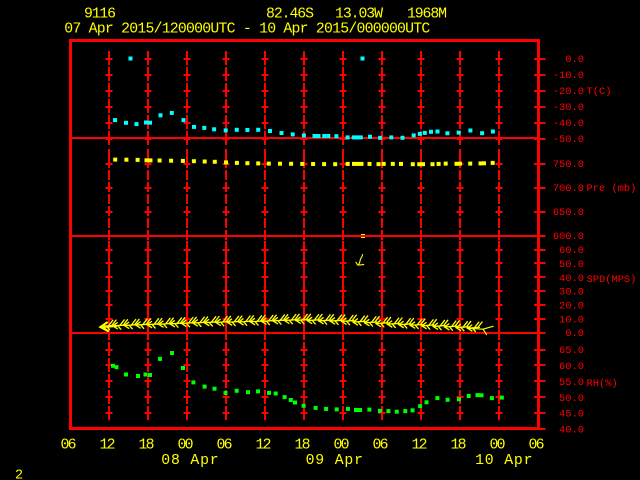 This screenshot has width=640, height=480. I want to click on svg-text: -30.0, so click(568, 108).